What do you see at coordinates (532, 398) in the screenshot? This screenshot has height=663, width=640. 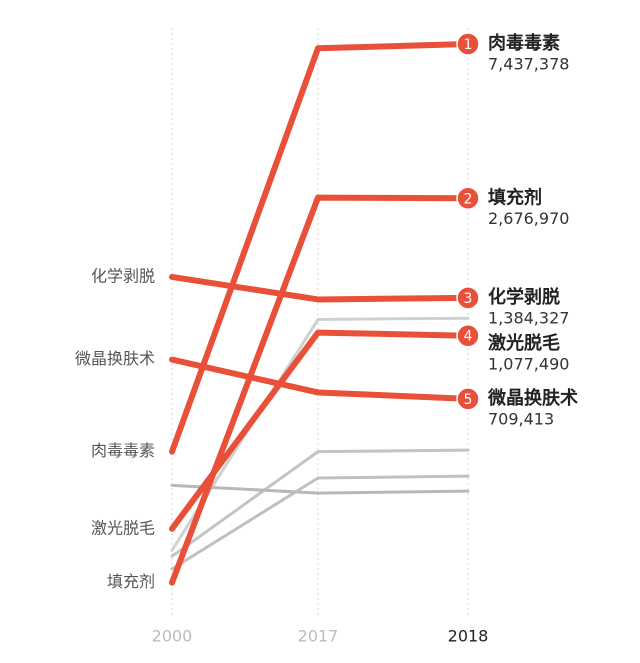 I see `series-name: 微晶换肤术` at bounding box center [532, 398].